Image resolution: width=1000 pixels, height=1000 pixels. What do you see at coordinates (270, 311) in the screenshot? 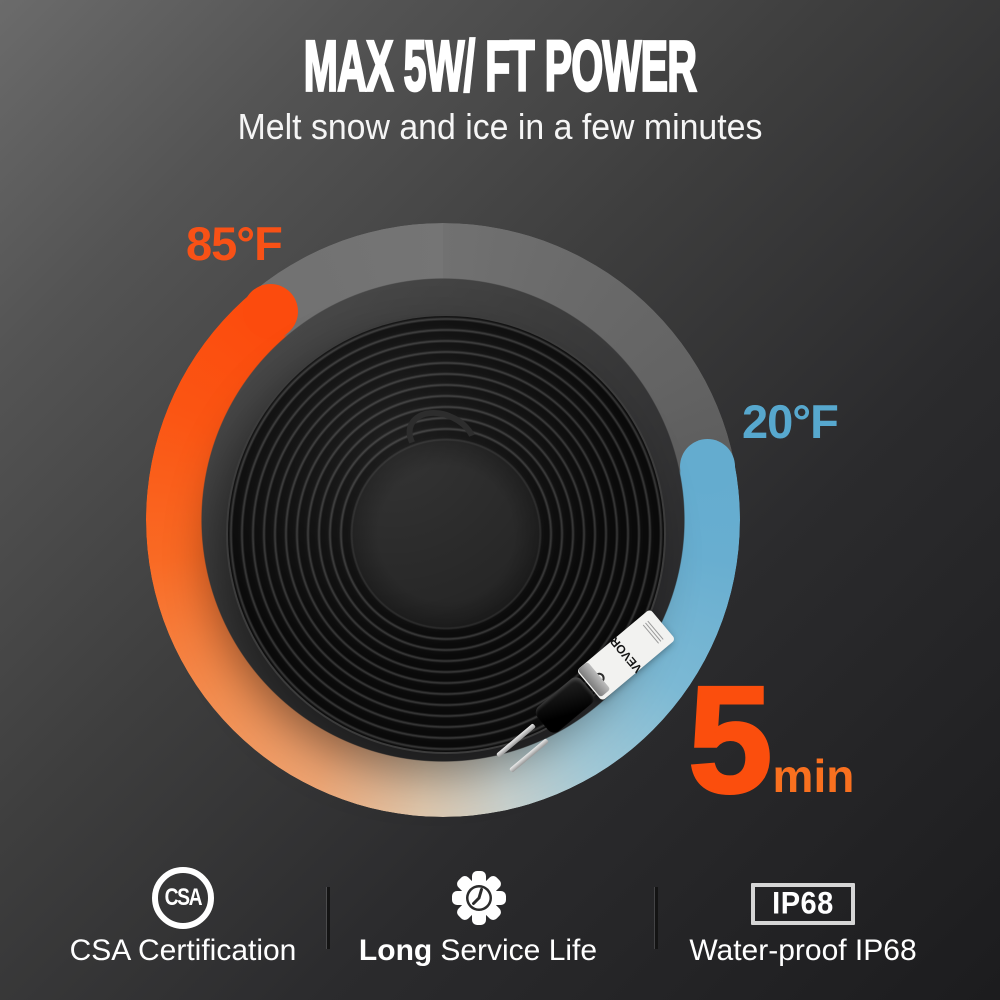
I see `hot-arc-cap` at bounding box center [270, 311].